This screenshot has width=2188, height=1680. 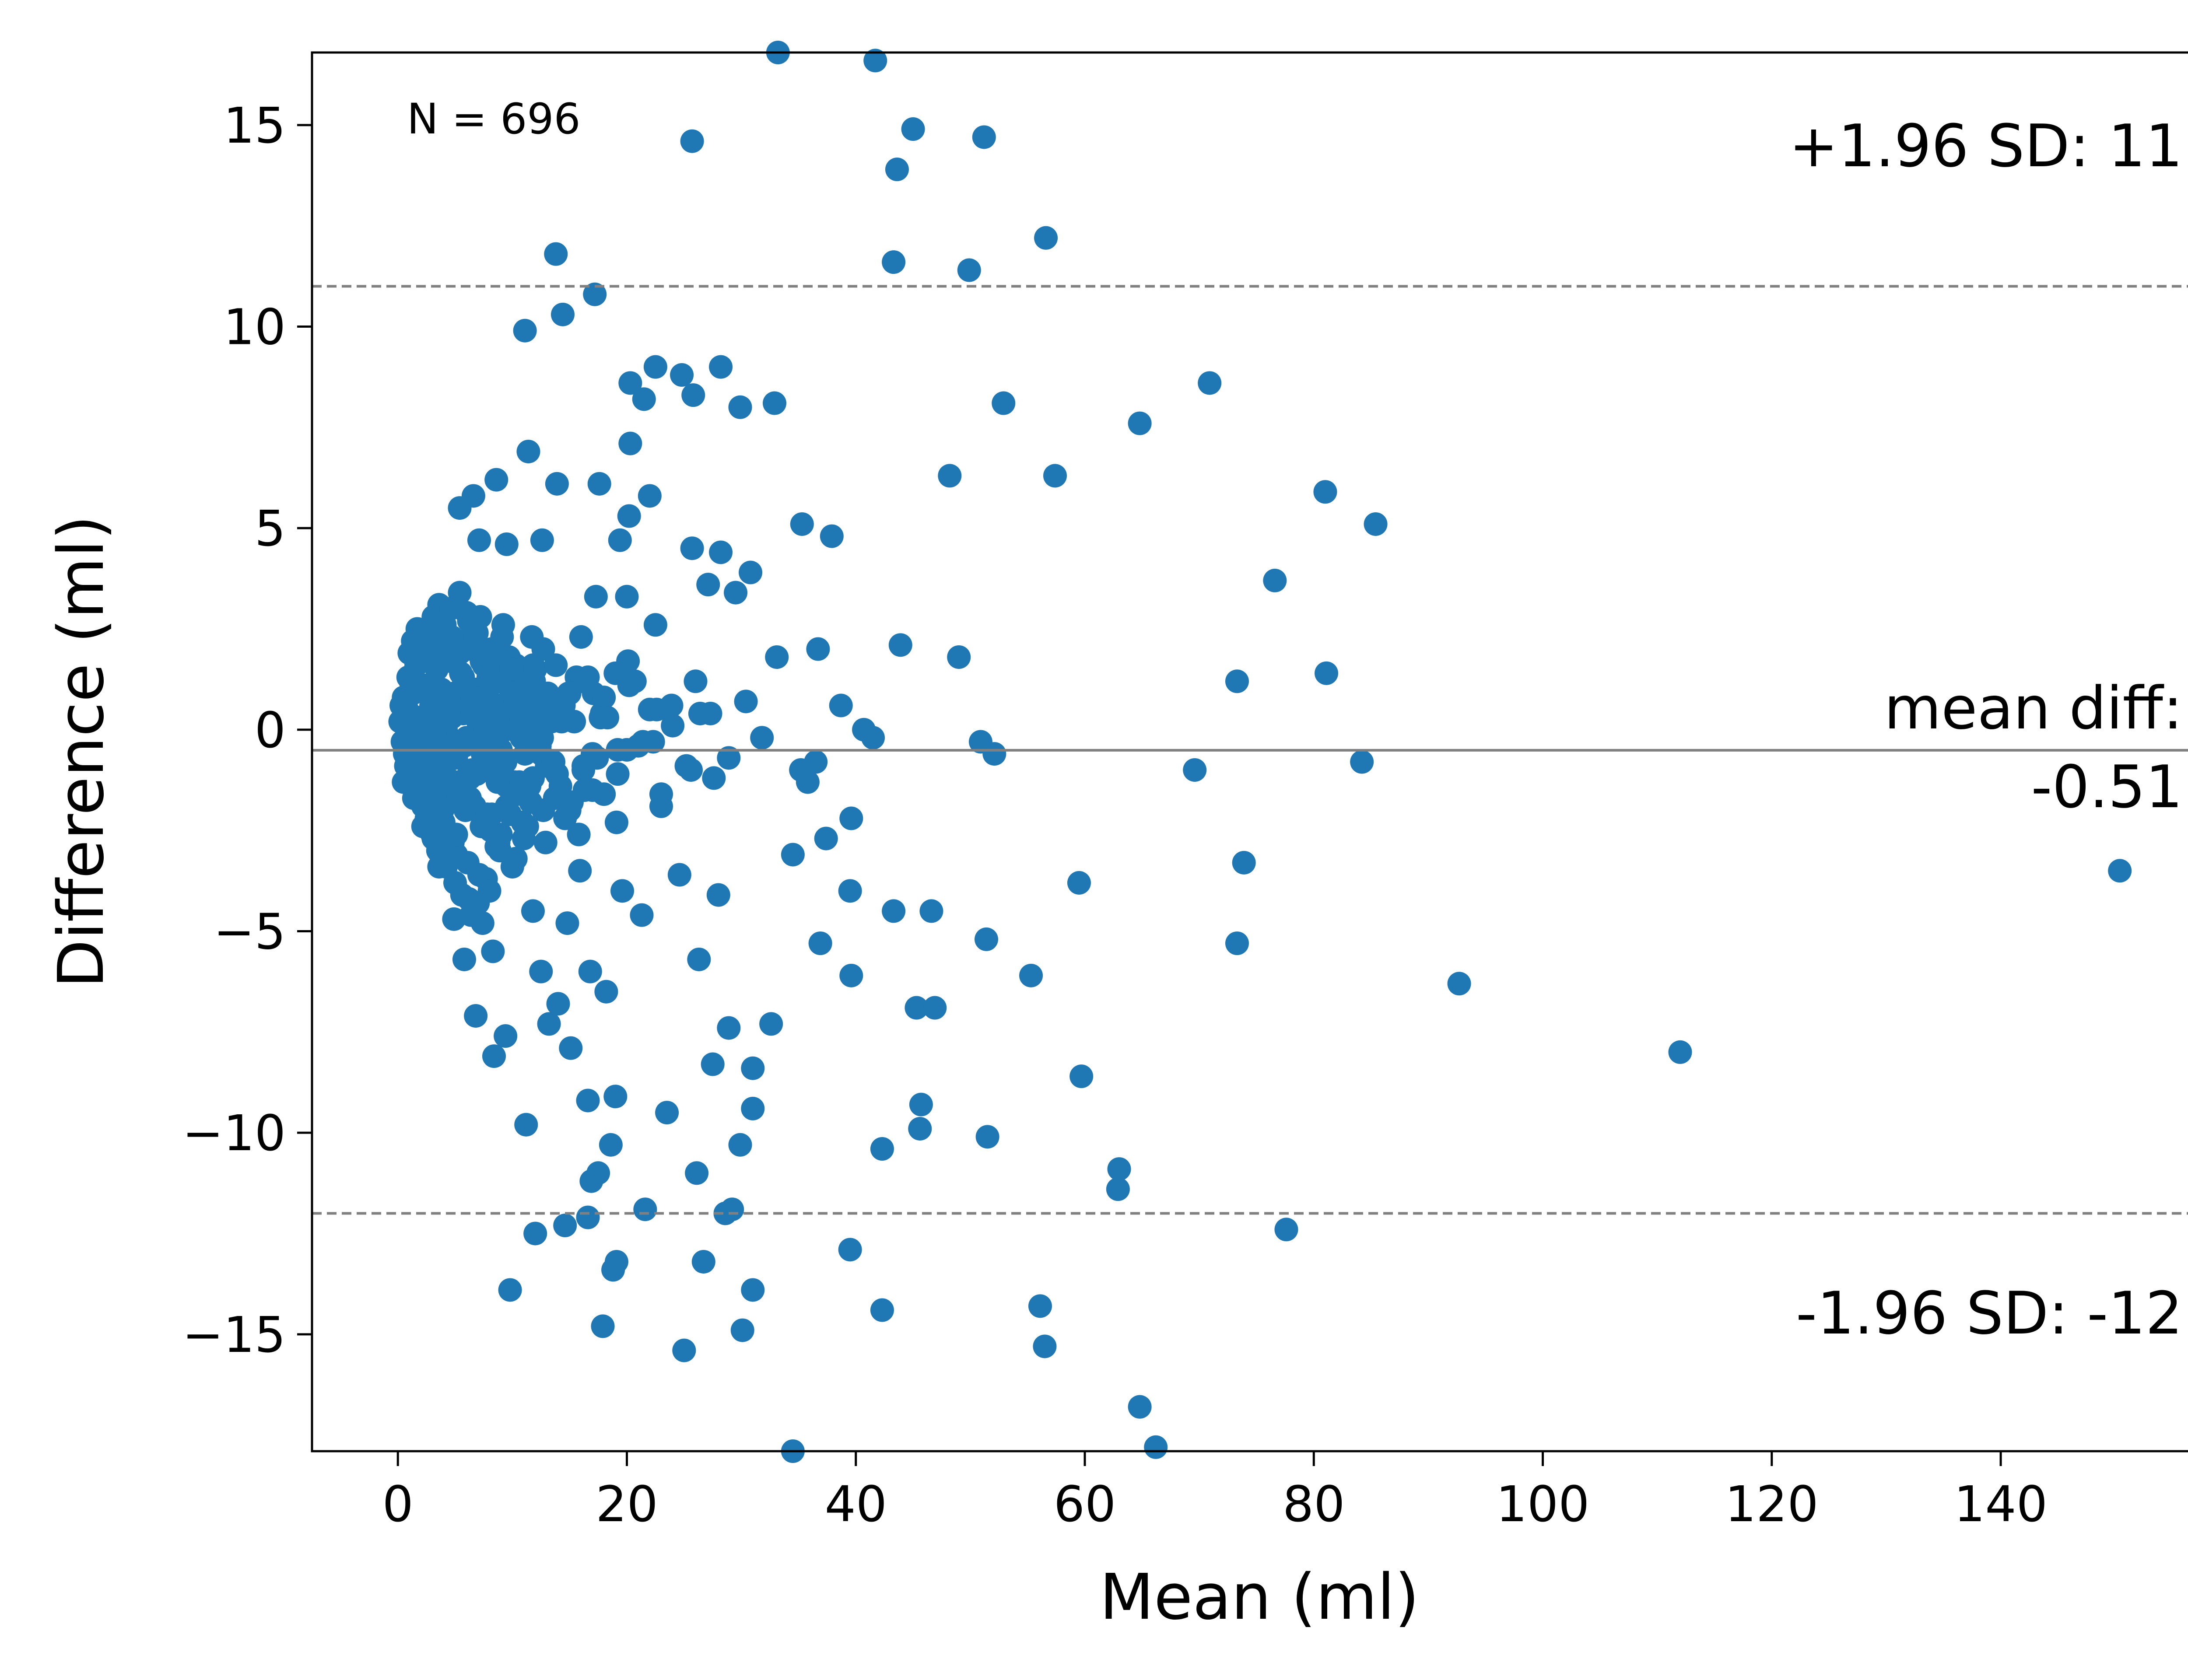 I want to click on y-tick-label: −10, so click(x=234, y=1133).